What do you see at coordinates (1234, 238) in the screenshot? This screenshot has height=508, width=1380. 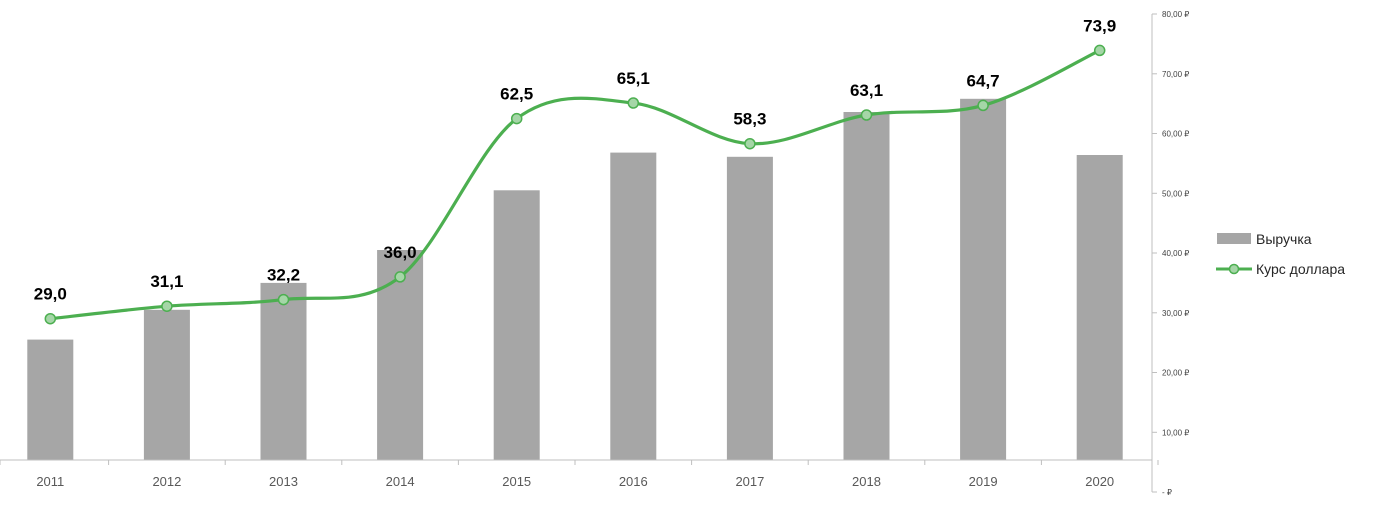 I see `legend-swatch-revenue` at bounding box center [1234, 238].